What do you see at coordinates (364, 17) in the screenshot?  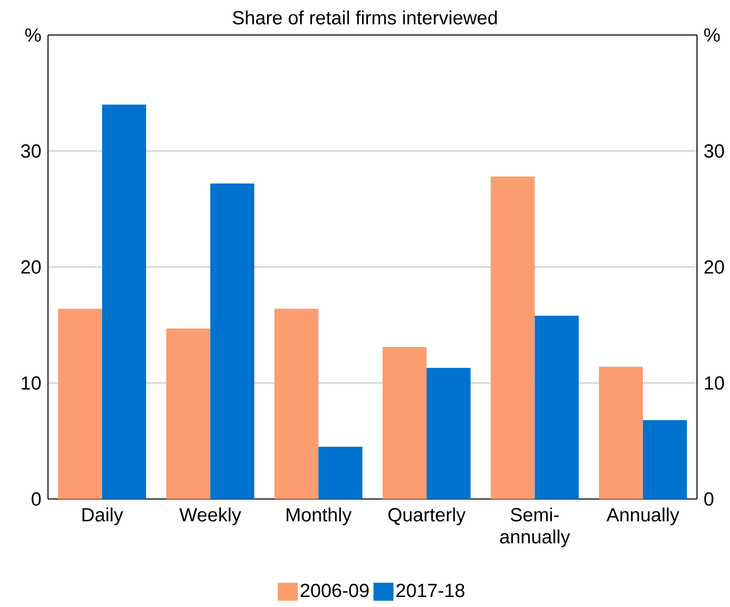 I see `chart-title: Share of retail firms interviewed` at bounding box center [364, 17].